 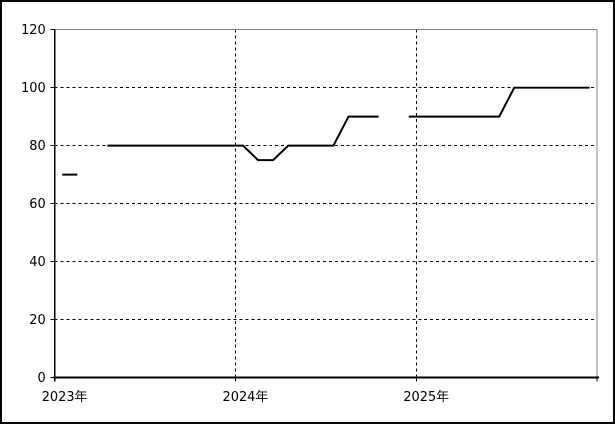 What do you see at coordinates (33, 88) in the screenshot?
I see `y-tick-label: 100` at bounding box center [33, 88].